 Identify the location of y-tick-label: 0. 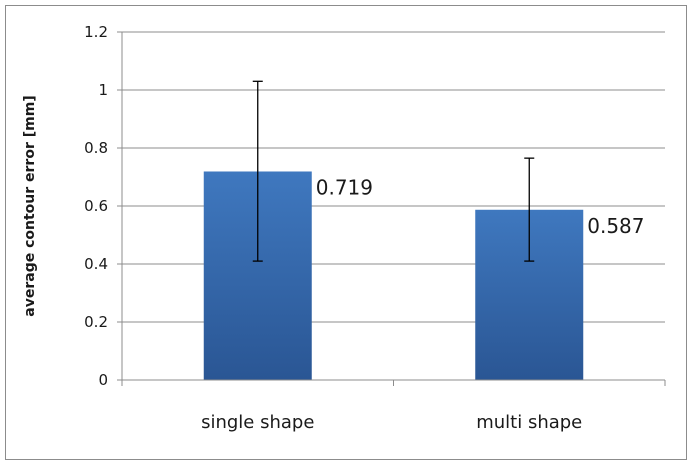
(103, 380).